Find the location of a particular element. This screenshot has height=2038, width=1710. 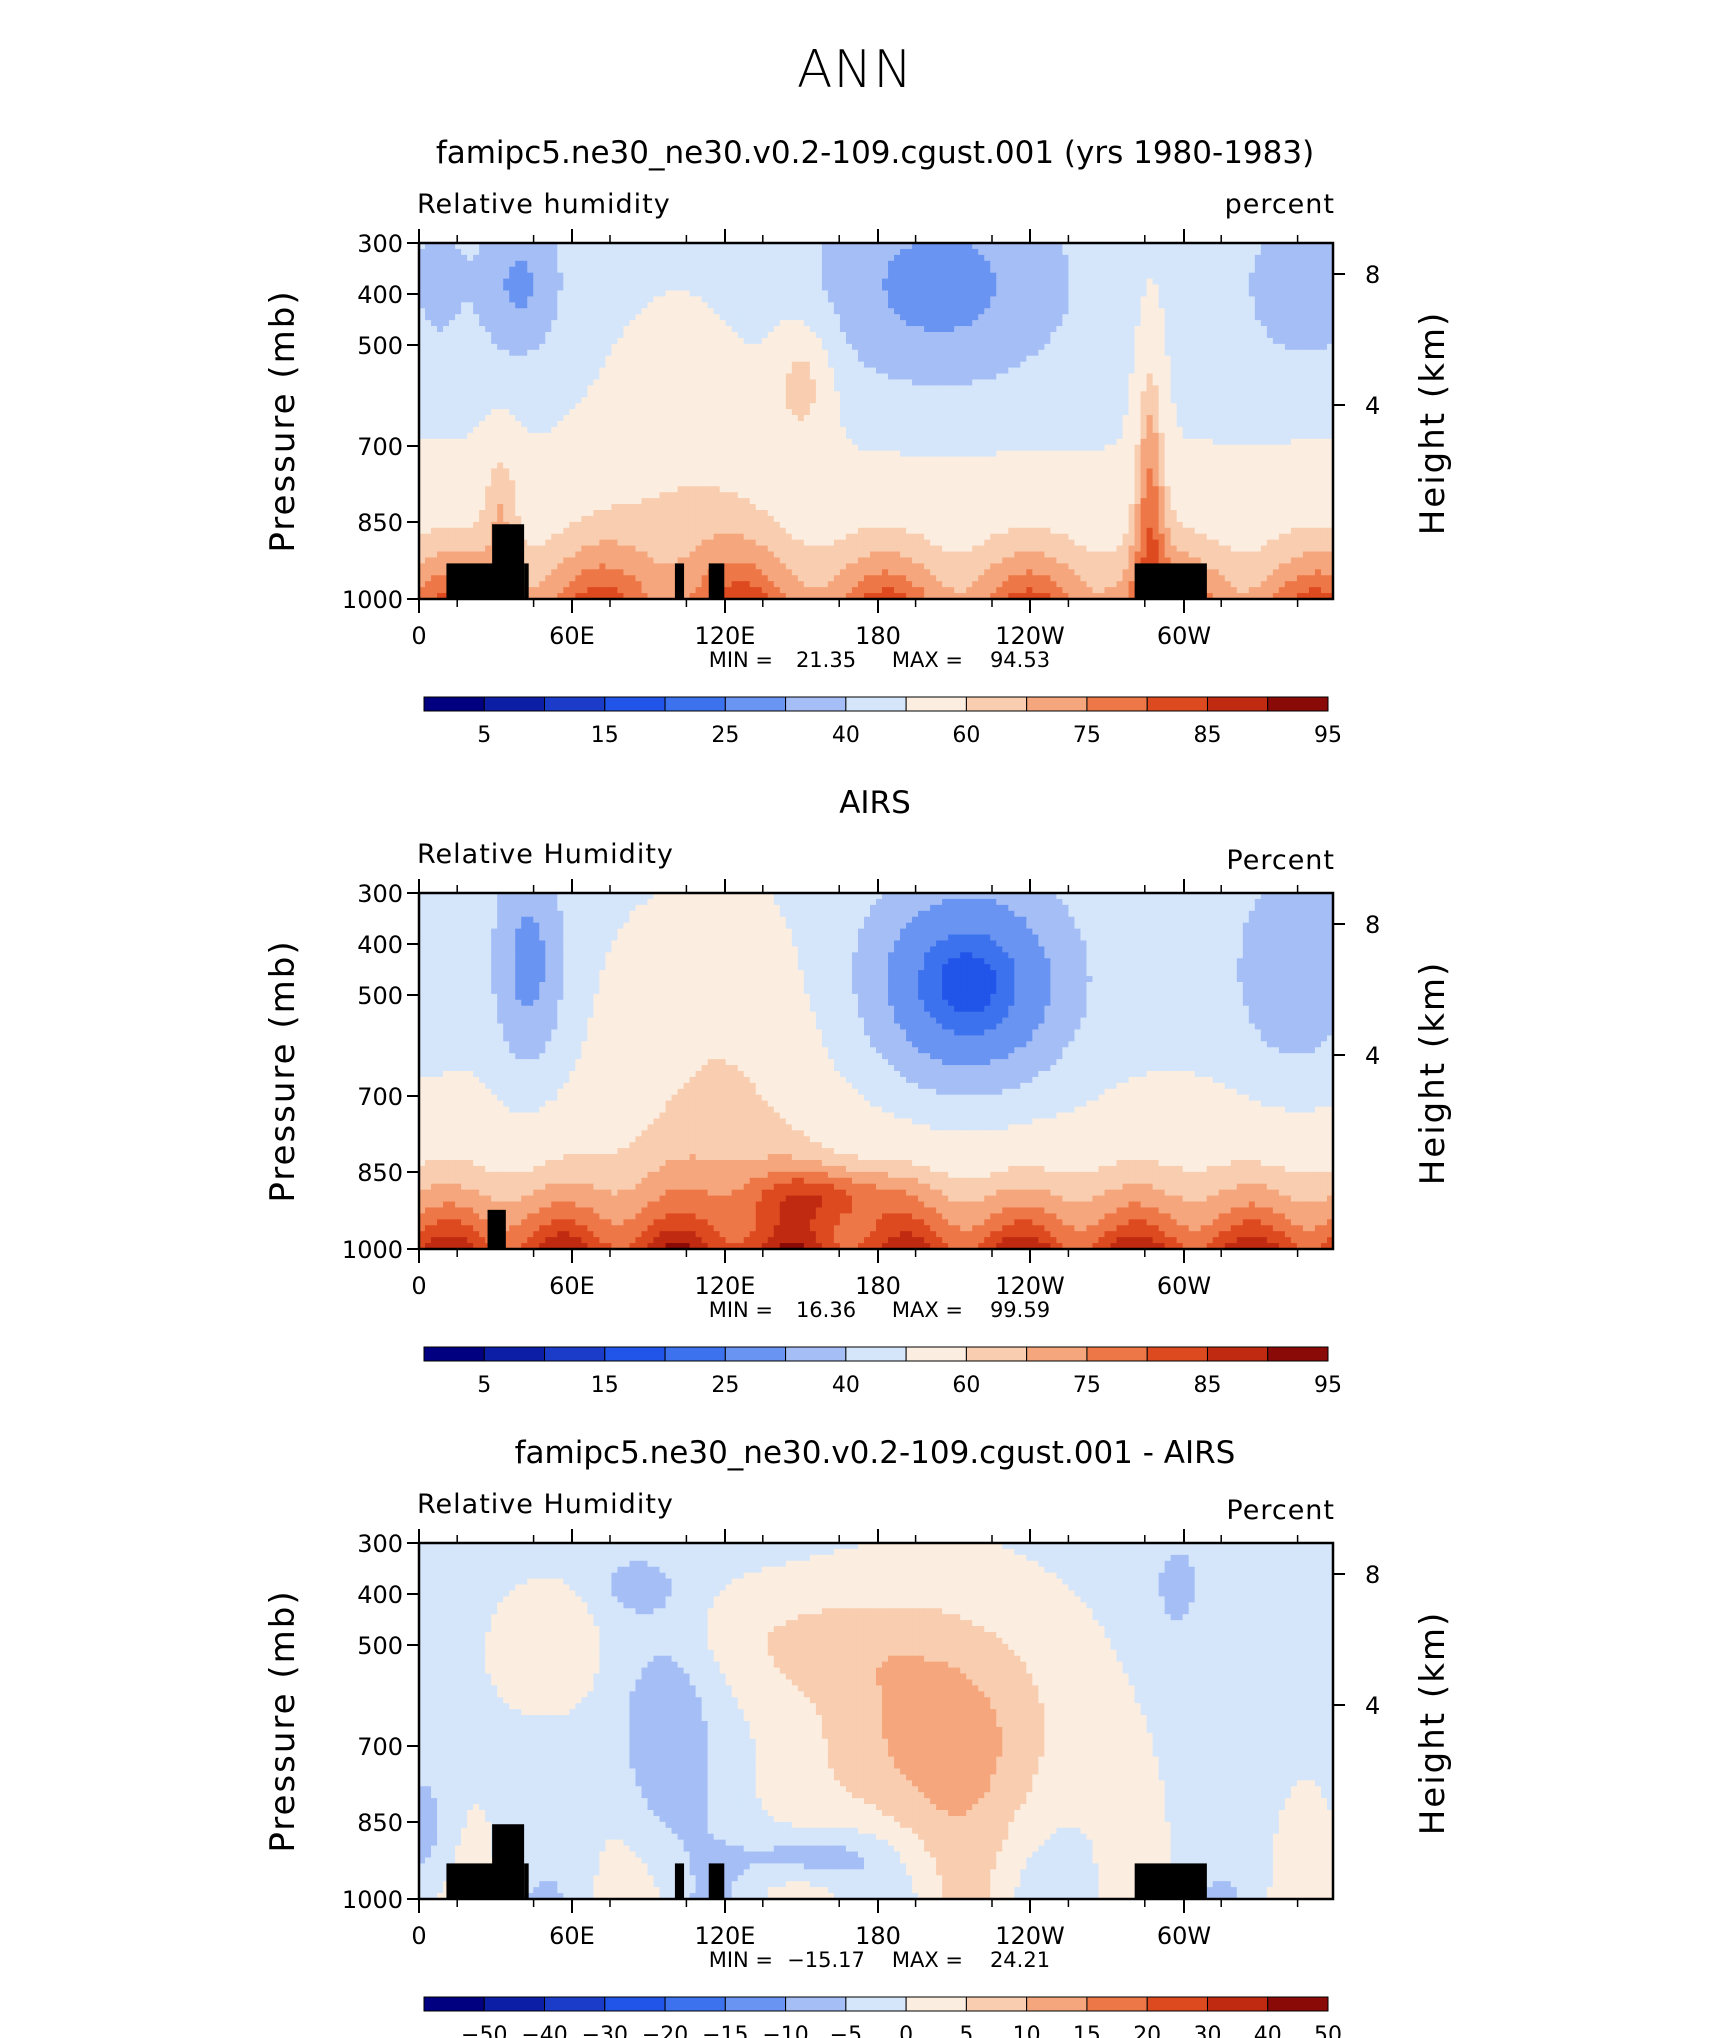

colorbar: 5 15 25 40 60 75 85 95 is located at coordinates (882, 722).